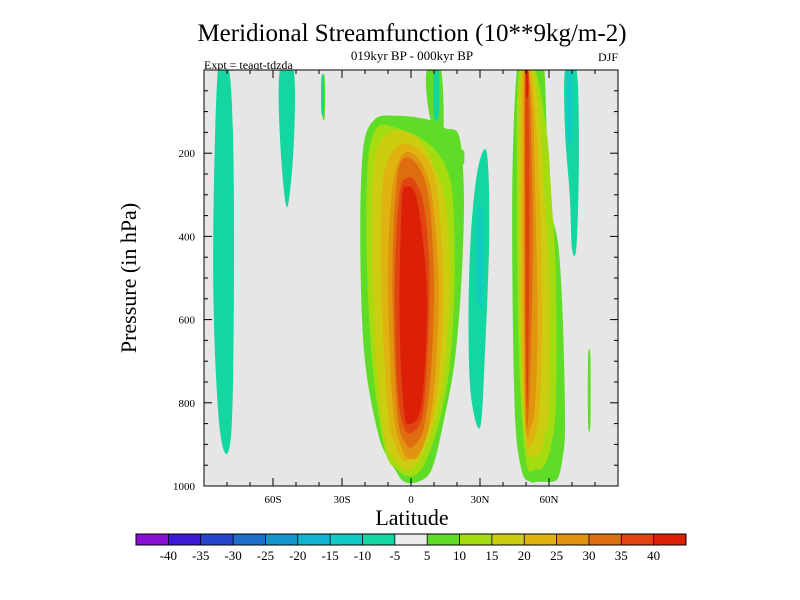 This screenshot has width=800, height=600. I want to click on contour-spot-10s-top, so click(322, 95).